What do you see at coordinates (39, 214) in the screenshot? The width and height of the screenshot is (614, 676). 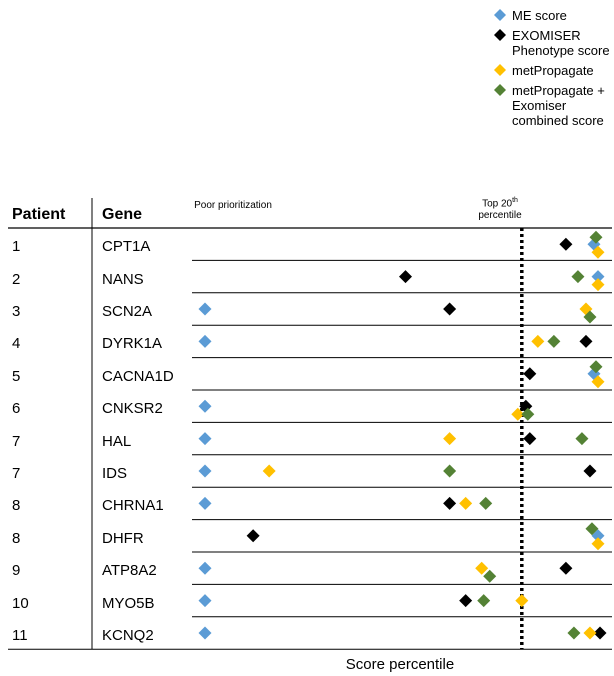 I see `header-patient: Patient` at bounding box center [39, 214].